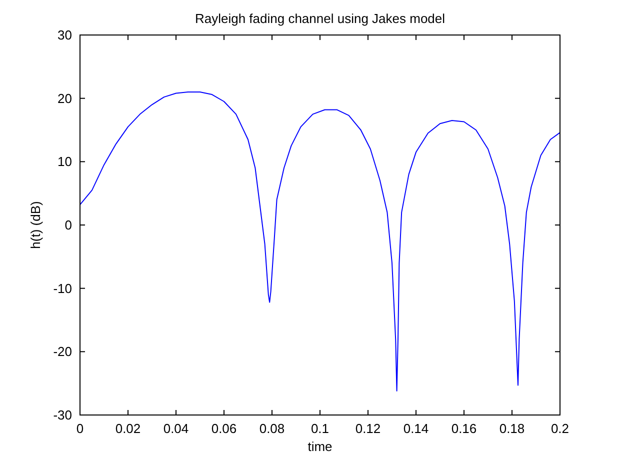 This screenshot has height=466, width=618. What do you see at coordinates (512, 428) in the screenshot?
I see `x-tick-label: 0.18` at bounding box center [512, 428].